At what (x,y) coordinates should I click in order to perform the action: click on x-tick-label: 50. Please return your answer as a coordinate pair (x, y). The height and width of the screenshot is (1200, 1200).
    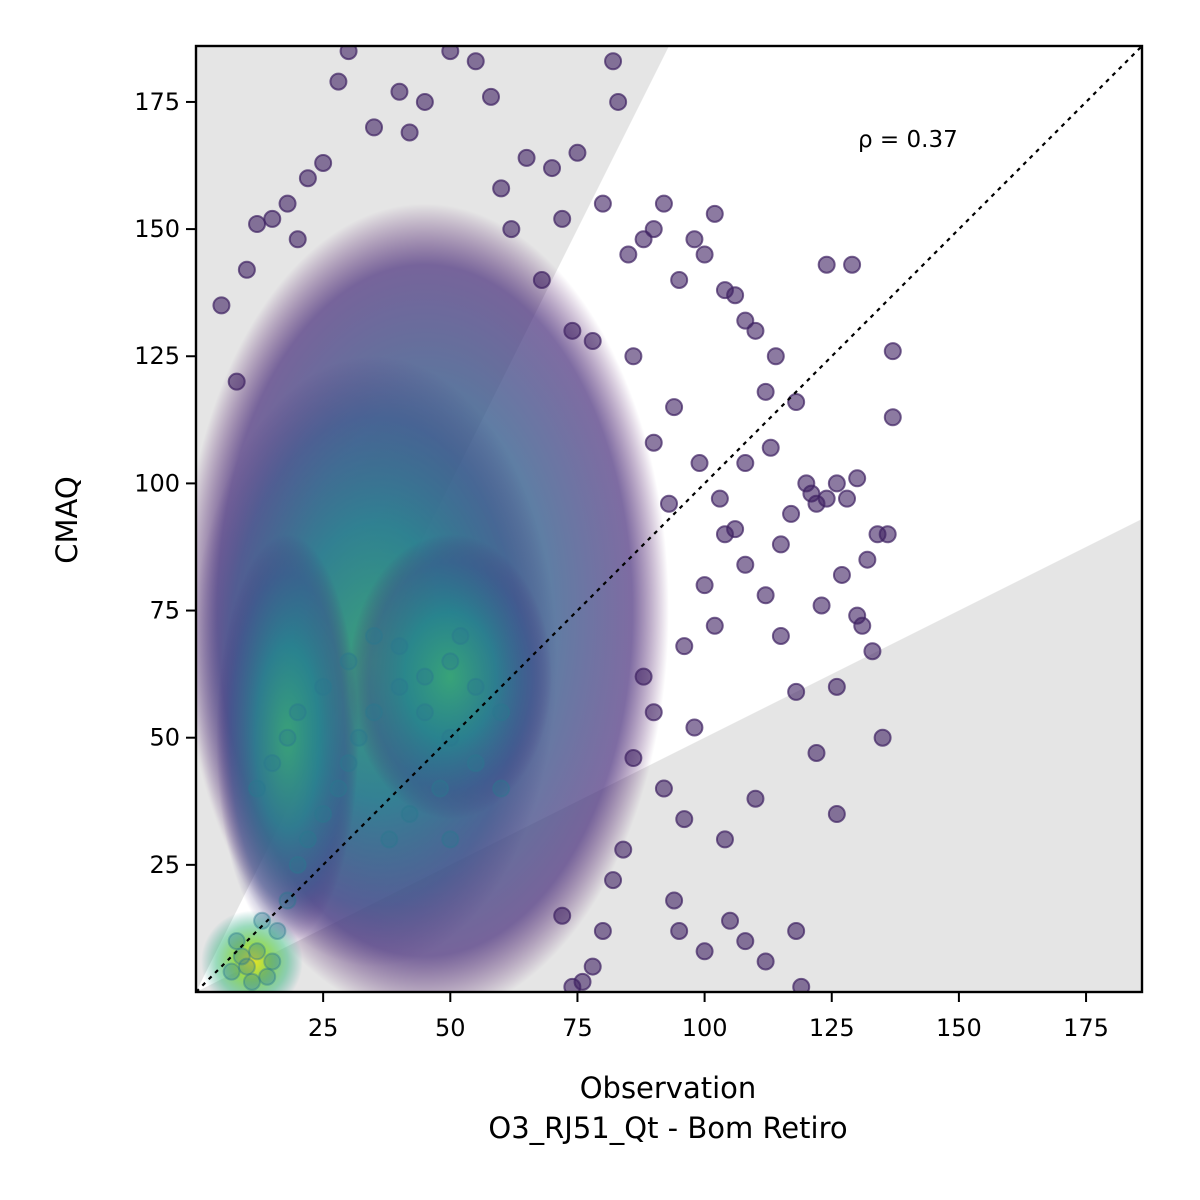
    Looking at the image, I should click on (450, 1028).